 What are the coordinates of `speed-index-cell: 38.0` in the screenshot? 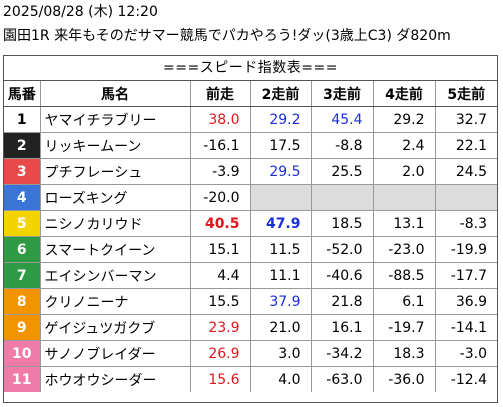 It's located at (220, 119).